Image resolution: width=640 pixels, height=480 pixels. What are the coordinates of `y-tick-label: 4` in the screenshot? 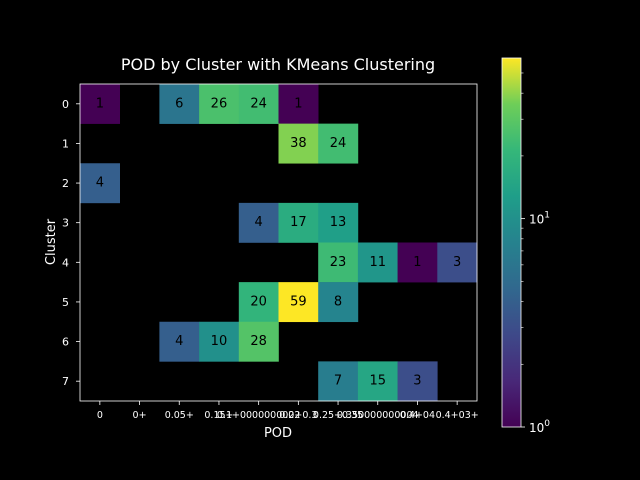 It's located at (65, 262).